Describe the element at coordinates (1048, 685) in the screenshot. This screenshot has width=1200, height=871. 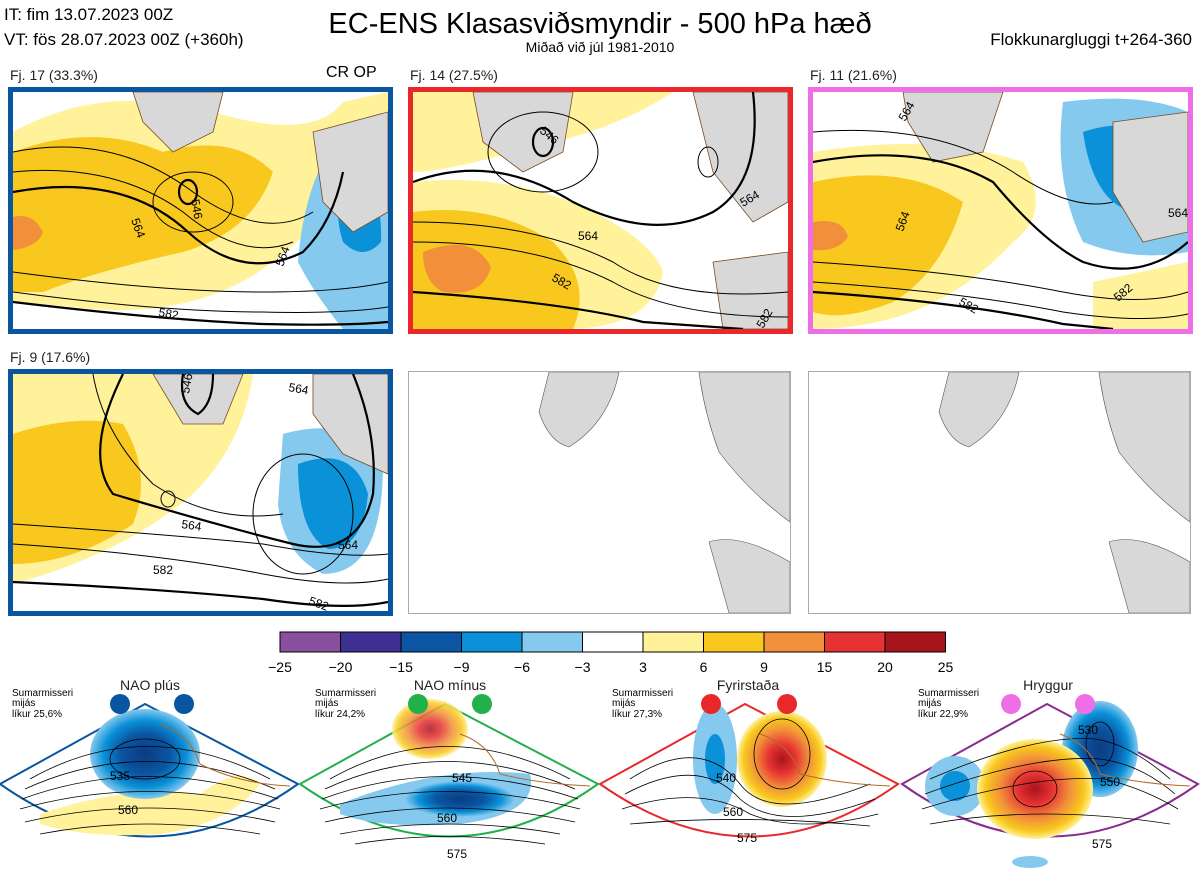
I see `regime-title: Hryggur` at that location.